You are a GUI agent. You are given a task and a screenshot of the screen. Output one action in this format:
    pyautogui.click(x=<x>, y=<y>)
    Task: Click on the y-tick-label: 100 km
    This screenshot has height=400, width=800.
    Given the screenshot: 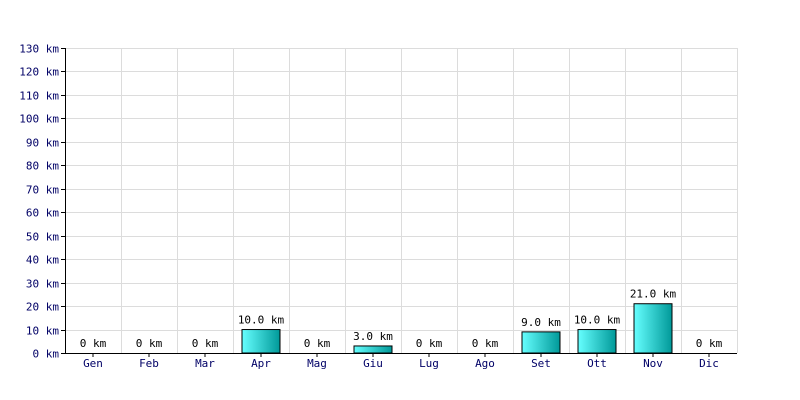 What is the action you would take?
    pyautogui.click(x=39, y=119)
    